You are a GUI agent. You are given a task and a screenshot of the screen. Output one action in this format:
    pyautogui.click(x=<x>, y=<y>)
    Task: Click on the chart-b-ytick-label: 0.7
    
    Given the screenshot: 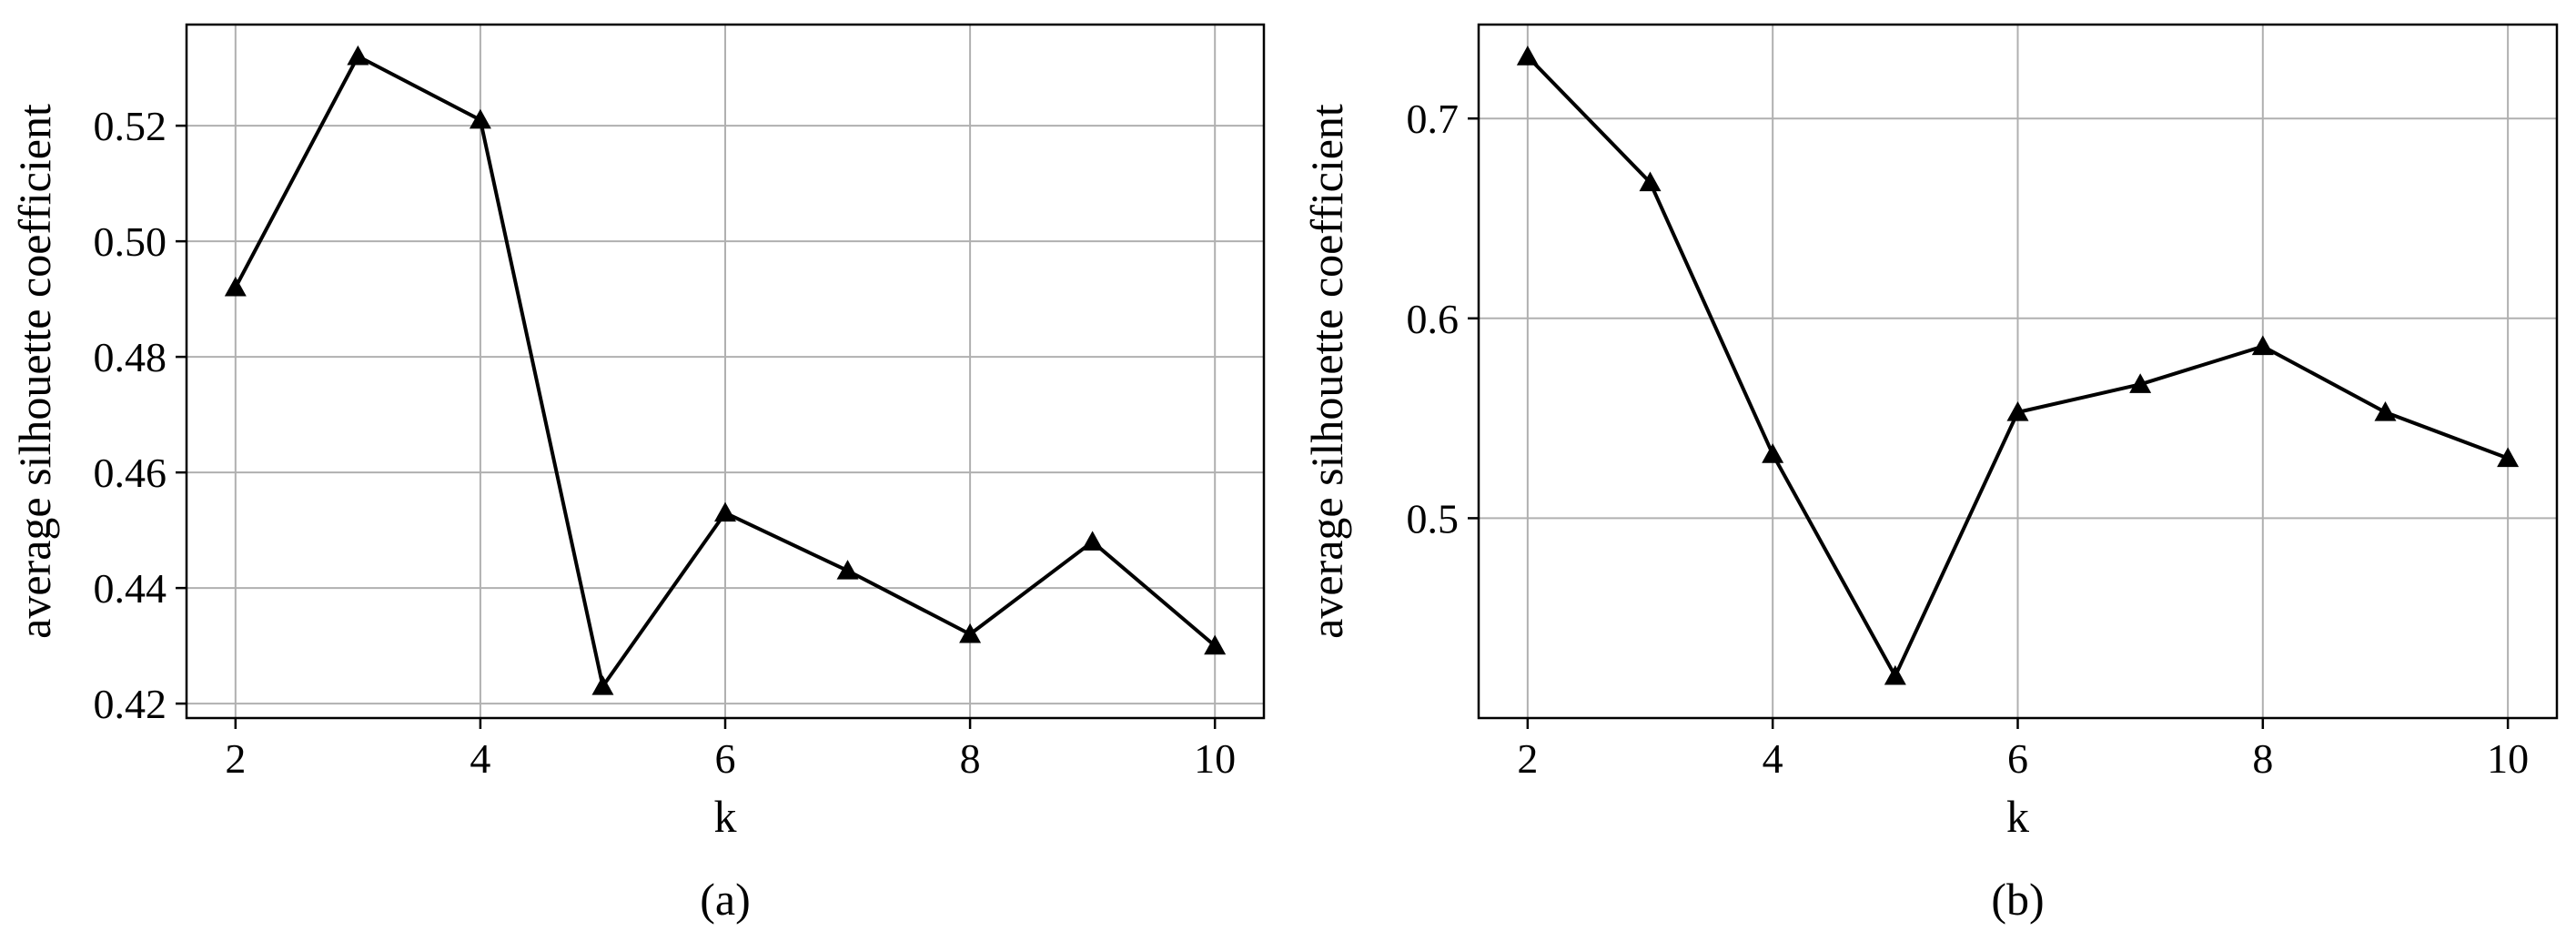 What is the action you would take?
    pyautogui.click(x=1433, y=119)
    